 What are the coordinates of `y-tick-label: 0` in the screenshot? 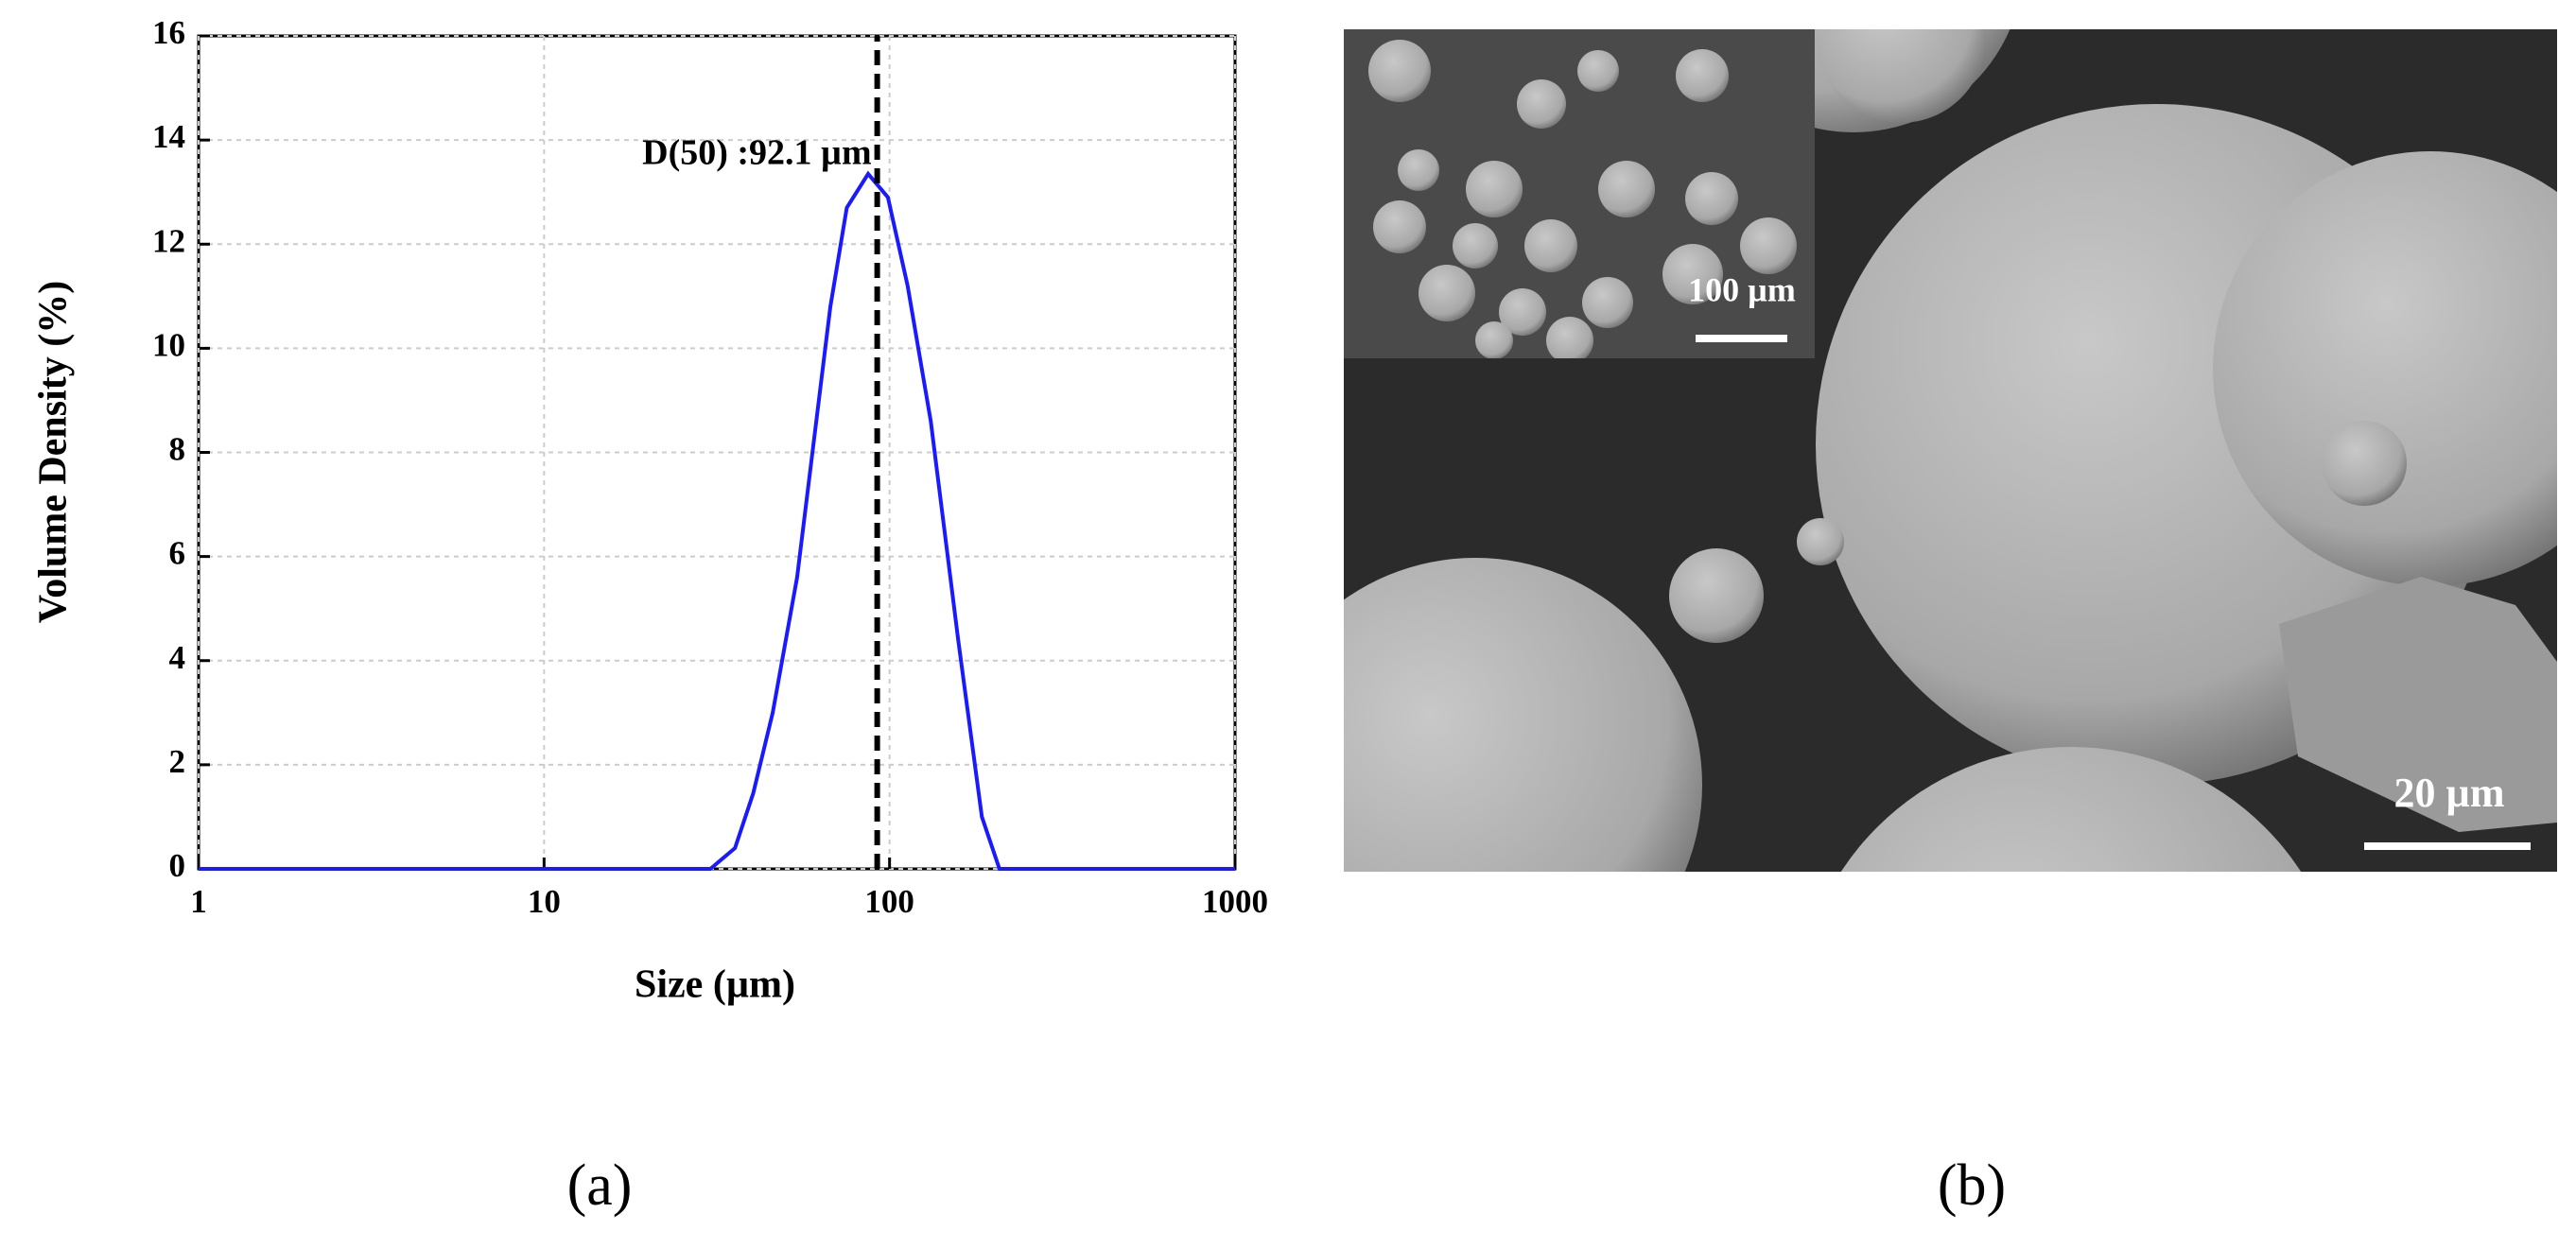 It's located at (177, 865).